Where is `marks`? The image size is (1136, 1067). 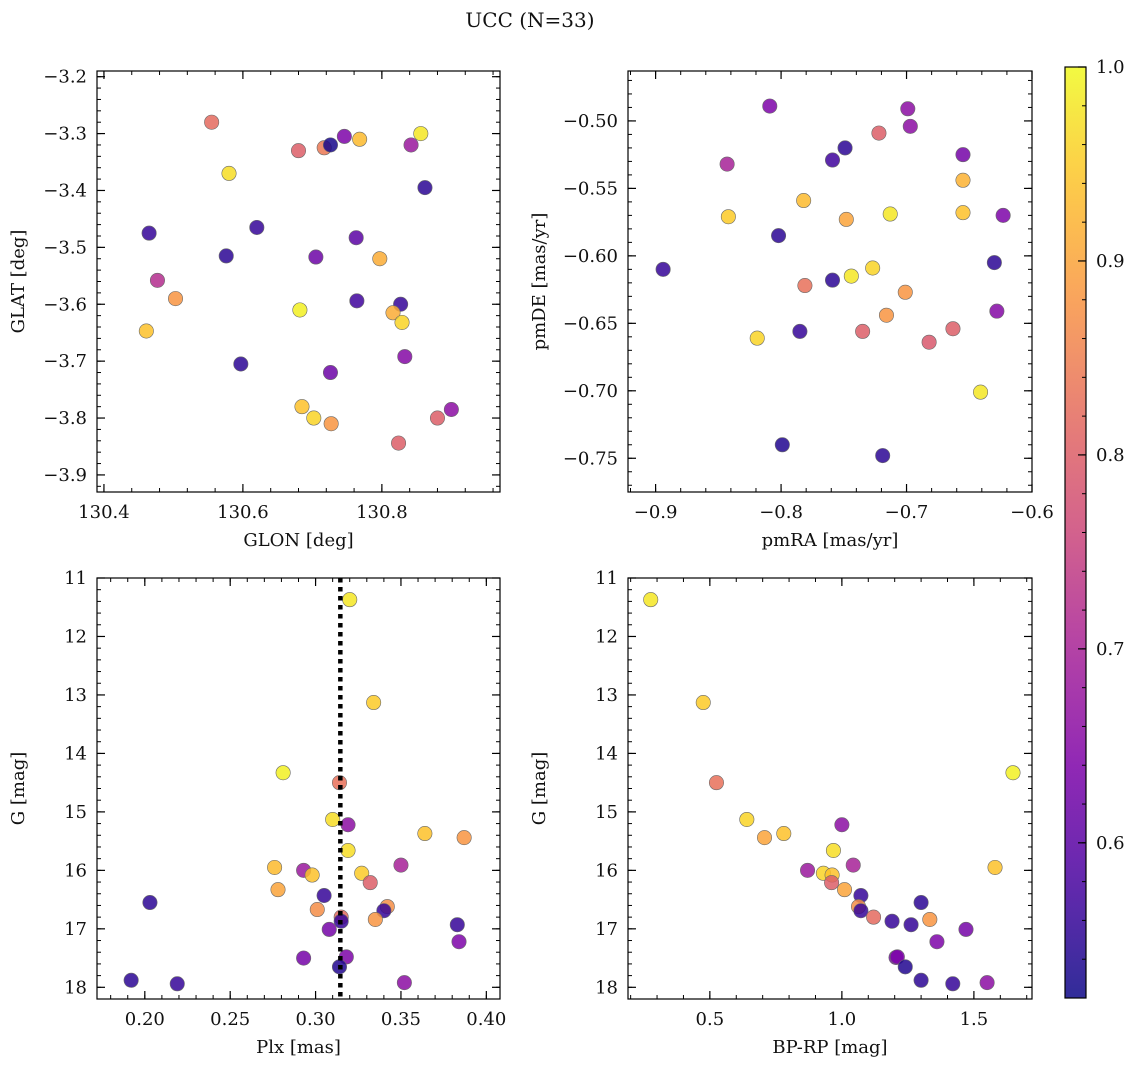
marks is located at coordinates (298, 282).